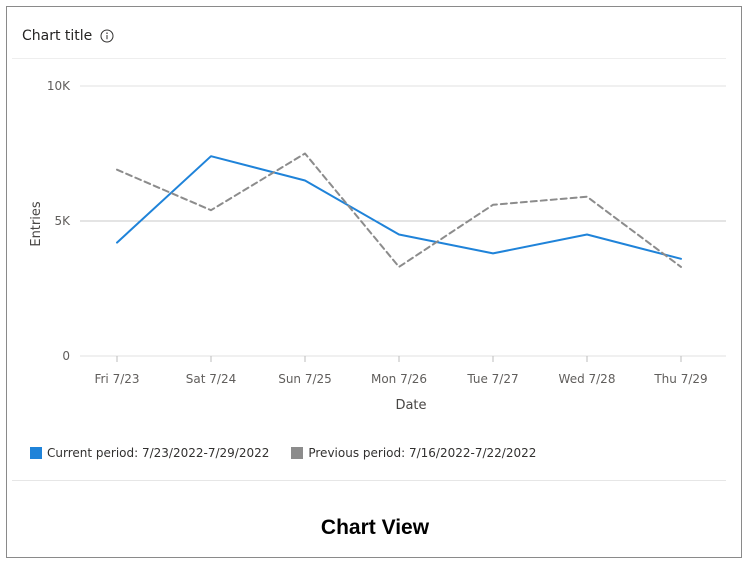 The image size is (750, 565). Describe the element at coordinates (116, 379) in the screenshot. I see `x-tick-label: Fri 7/23` at that location.